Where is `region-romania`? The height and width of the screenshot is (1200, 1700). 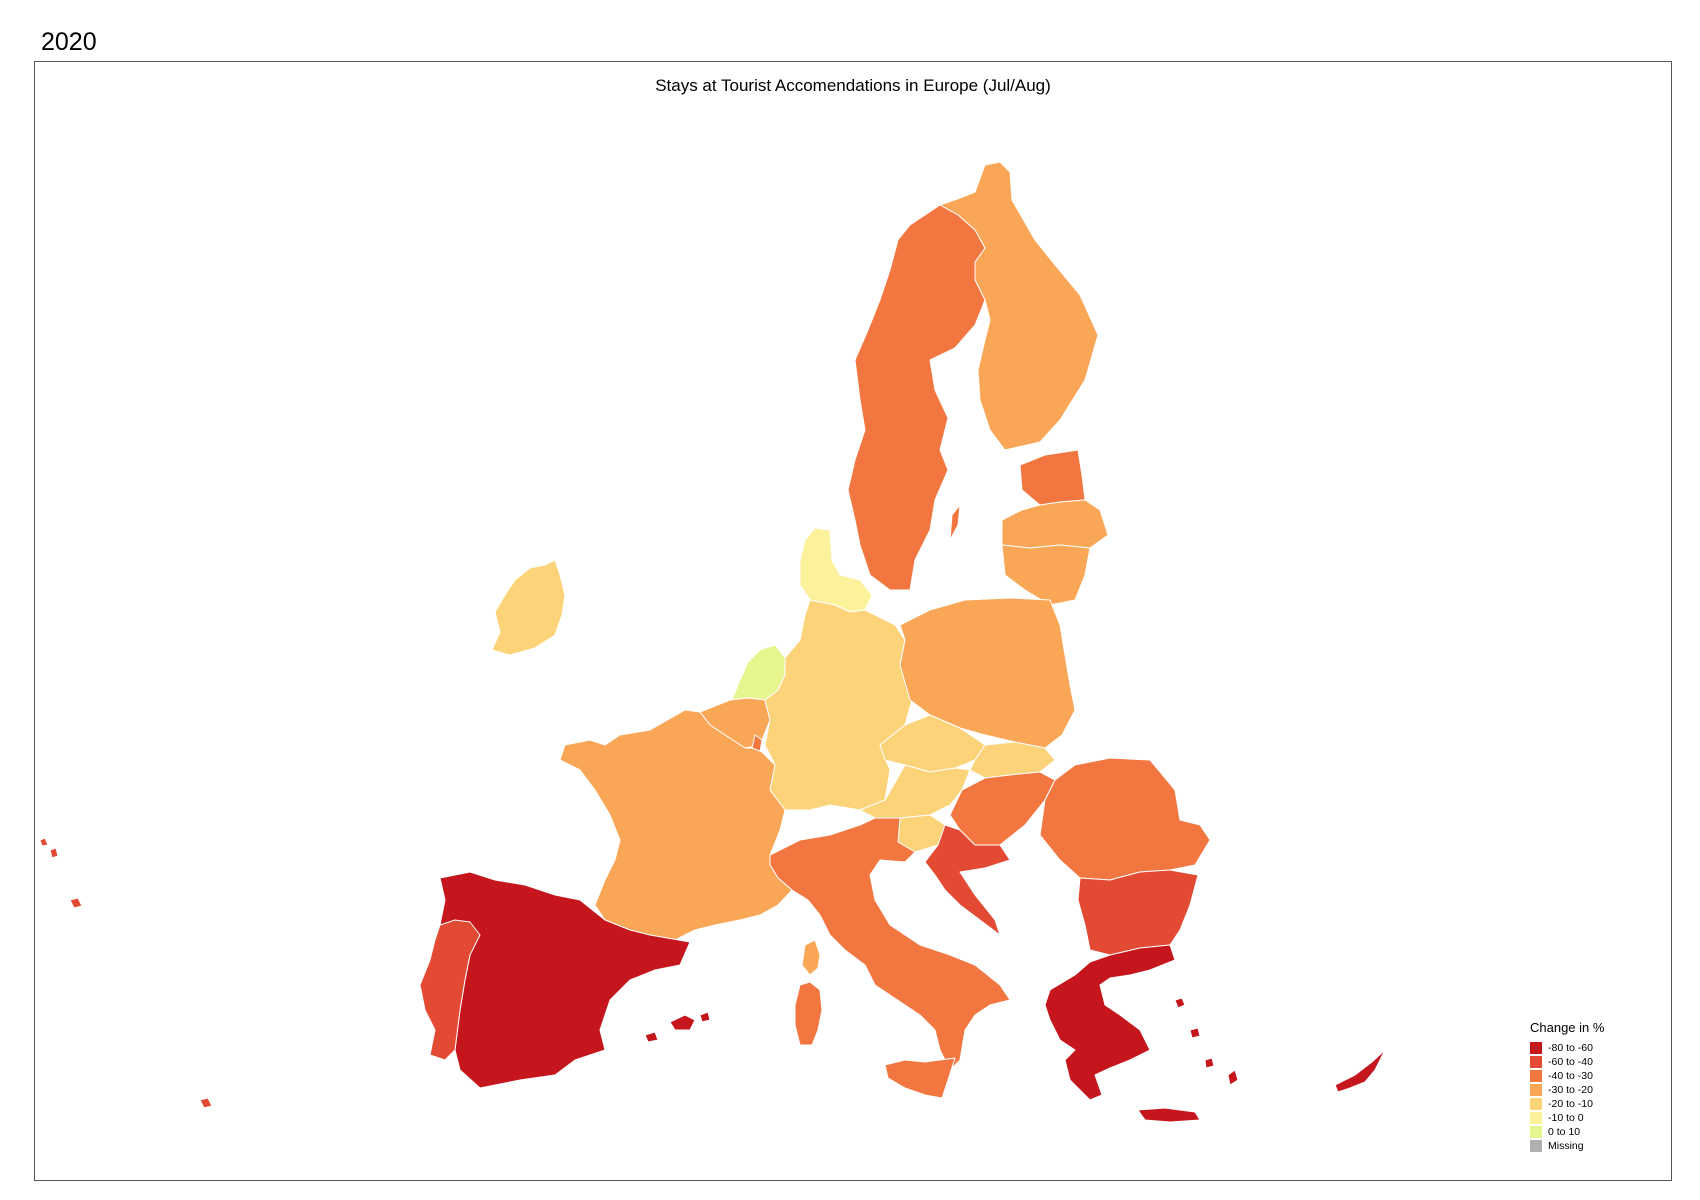 region-romania is located at coordinates (1125, 819).